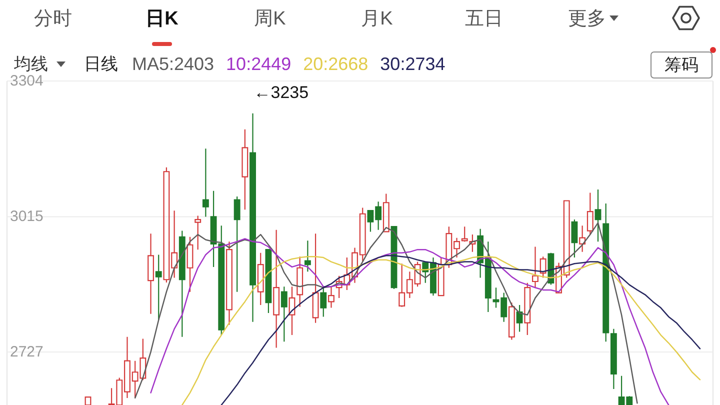 This screenshot has height=405, width=720. Describe the element at coordinates (413, 64) in the screenshot. I see `text: 30:2734` at that location.